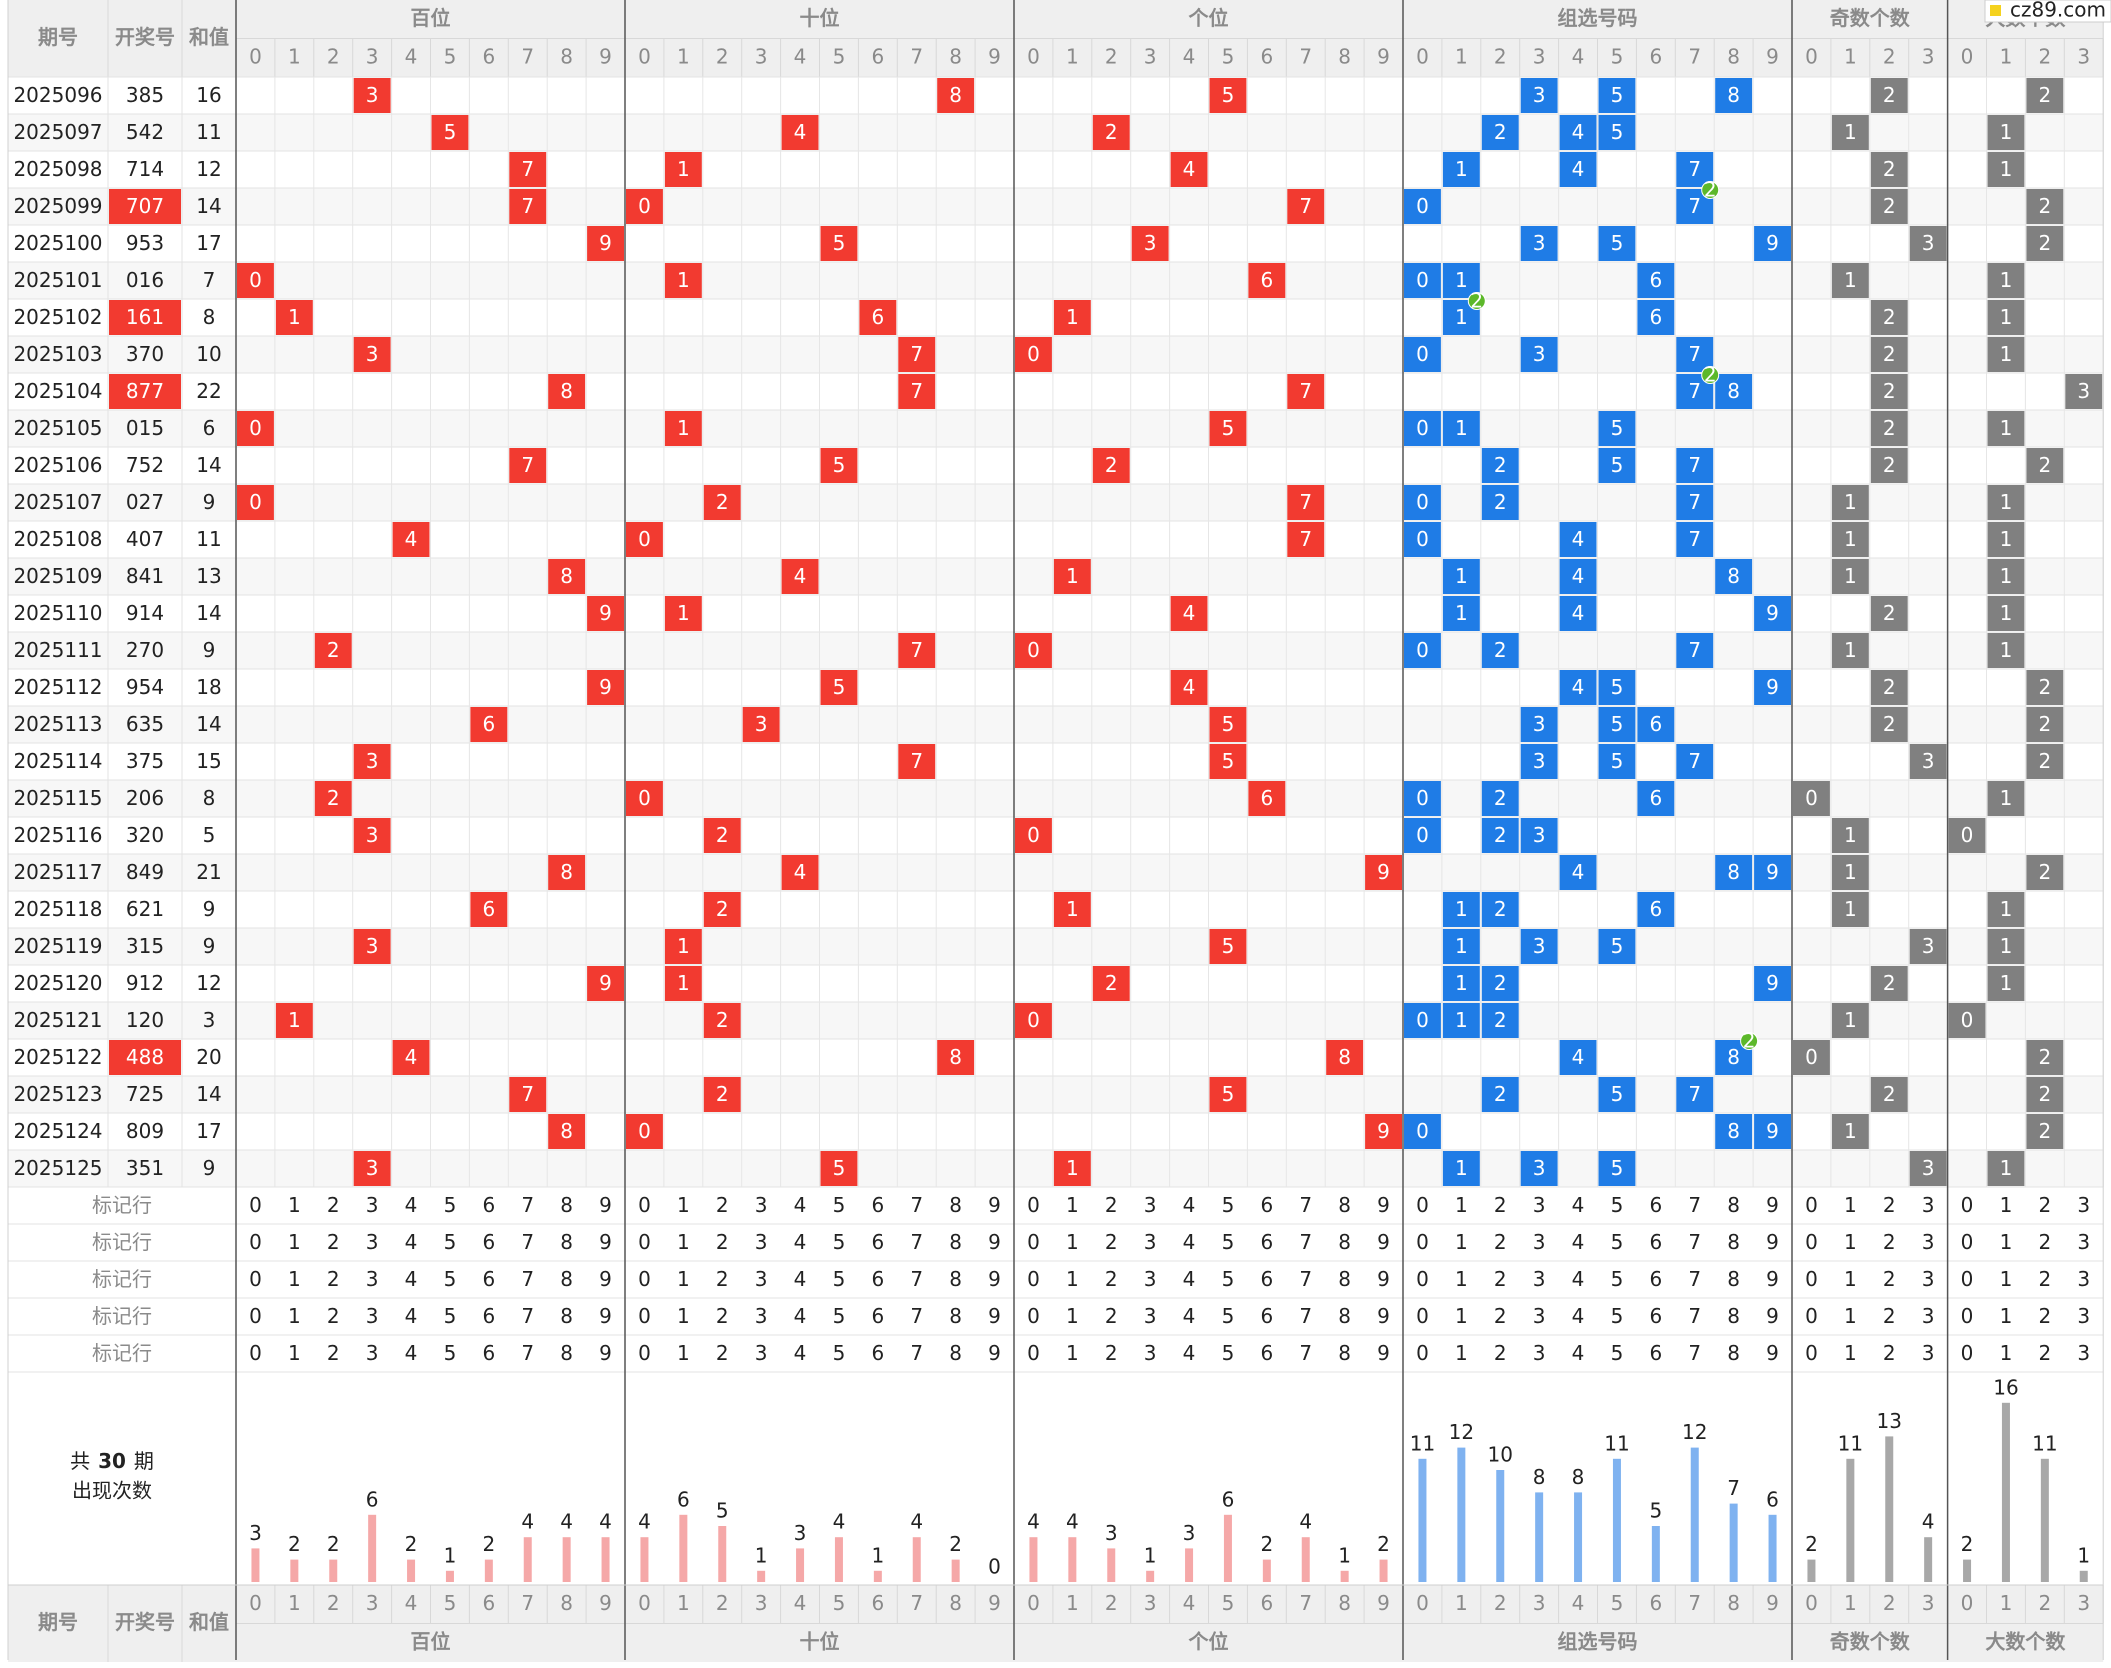 The image size is (2111, 1668). Describe the element at coordinates (1694, 502) in the screenshot. I see `hit-digit: 7` at that location.